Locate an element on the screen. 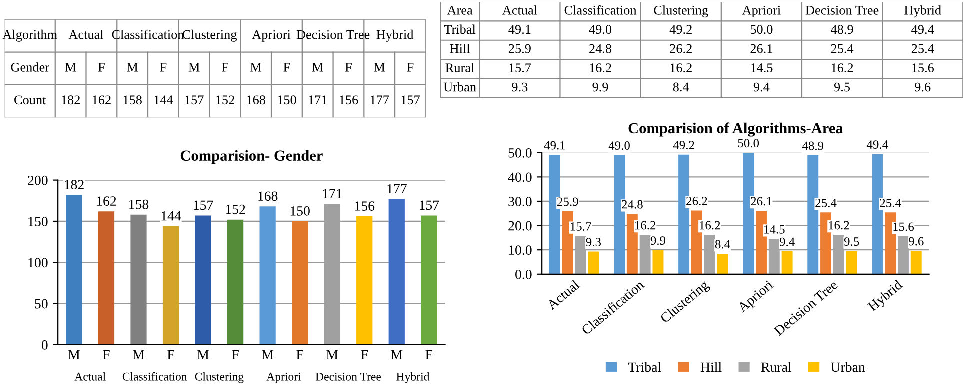 Image resolution: width=968 pixels, height=392 pixels. category-label: Apriori is located at coordinates (761, 12).